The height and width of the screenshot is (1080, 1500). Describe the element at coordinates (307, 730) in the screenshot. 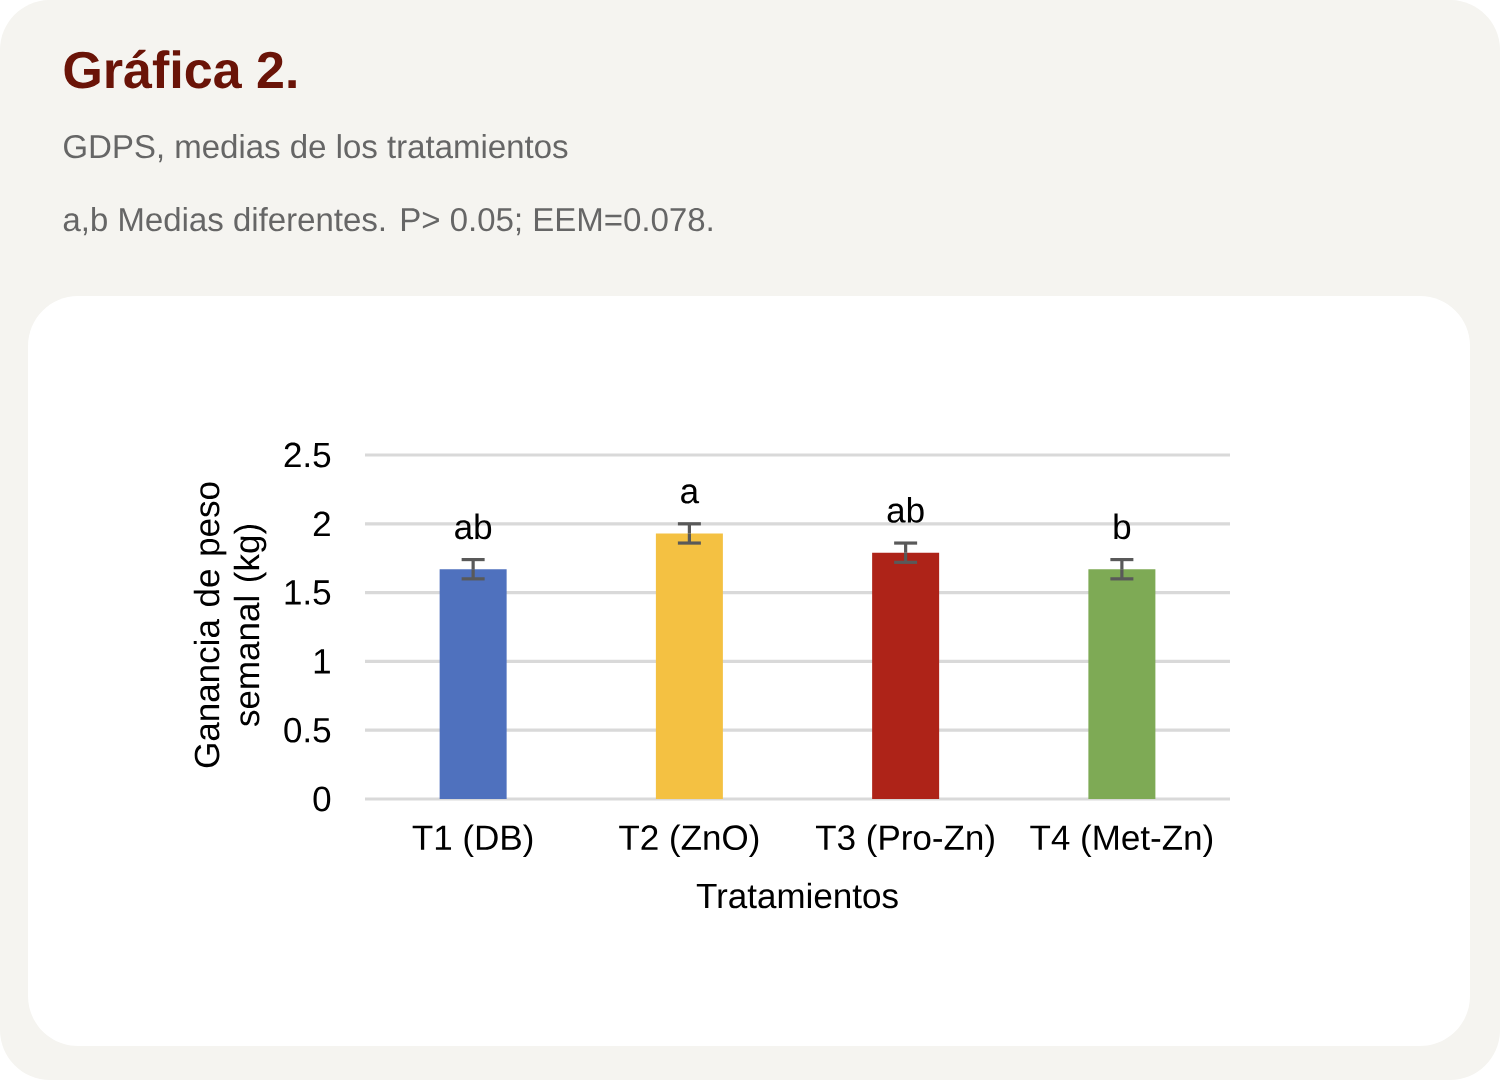

I see `y-tick-label: 0.5` at that location.